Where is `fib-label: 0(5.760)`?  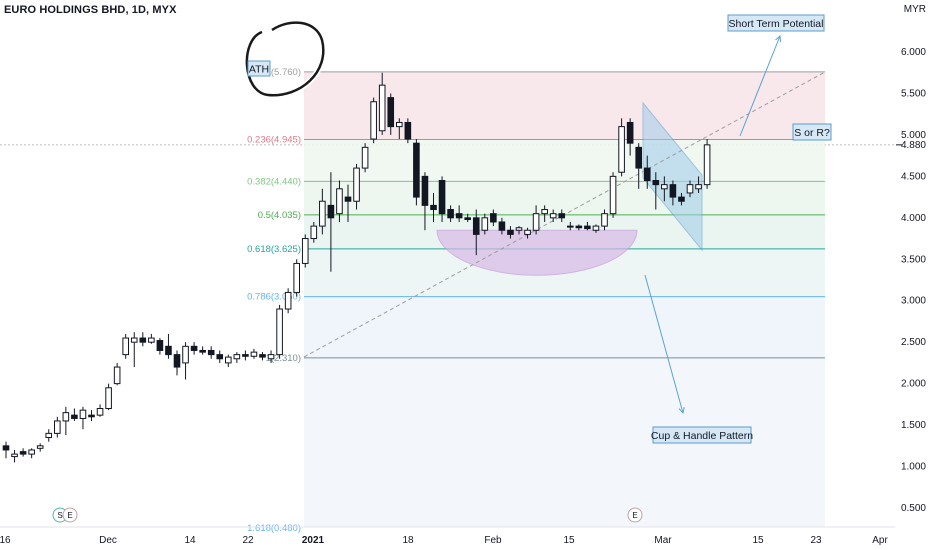 fib-label: 0(5.760) is located at coordinates (283, 72).